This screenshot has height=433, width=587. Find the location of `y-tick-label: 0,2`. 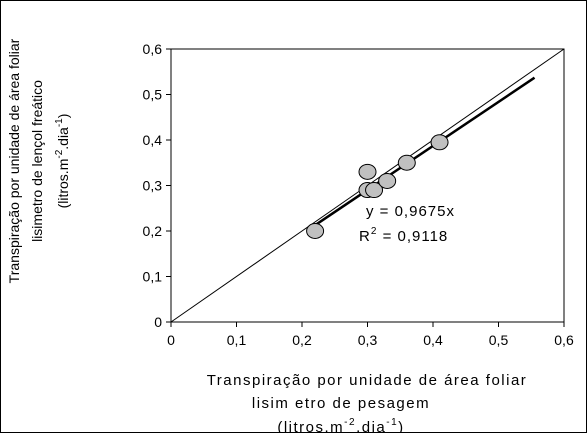

y-tick-label: 0,2 is located at coordinates (153, 231).